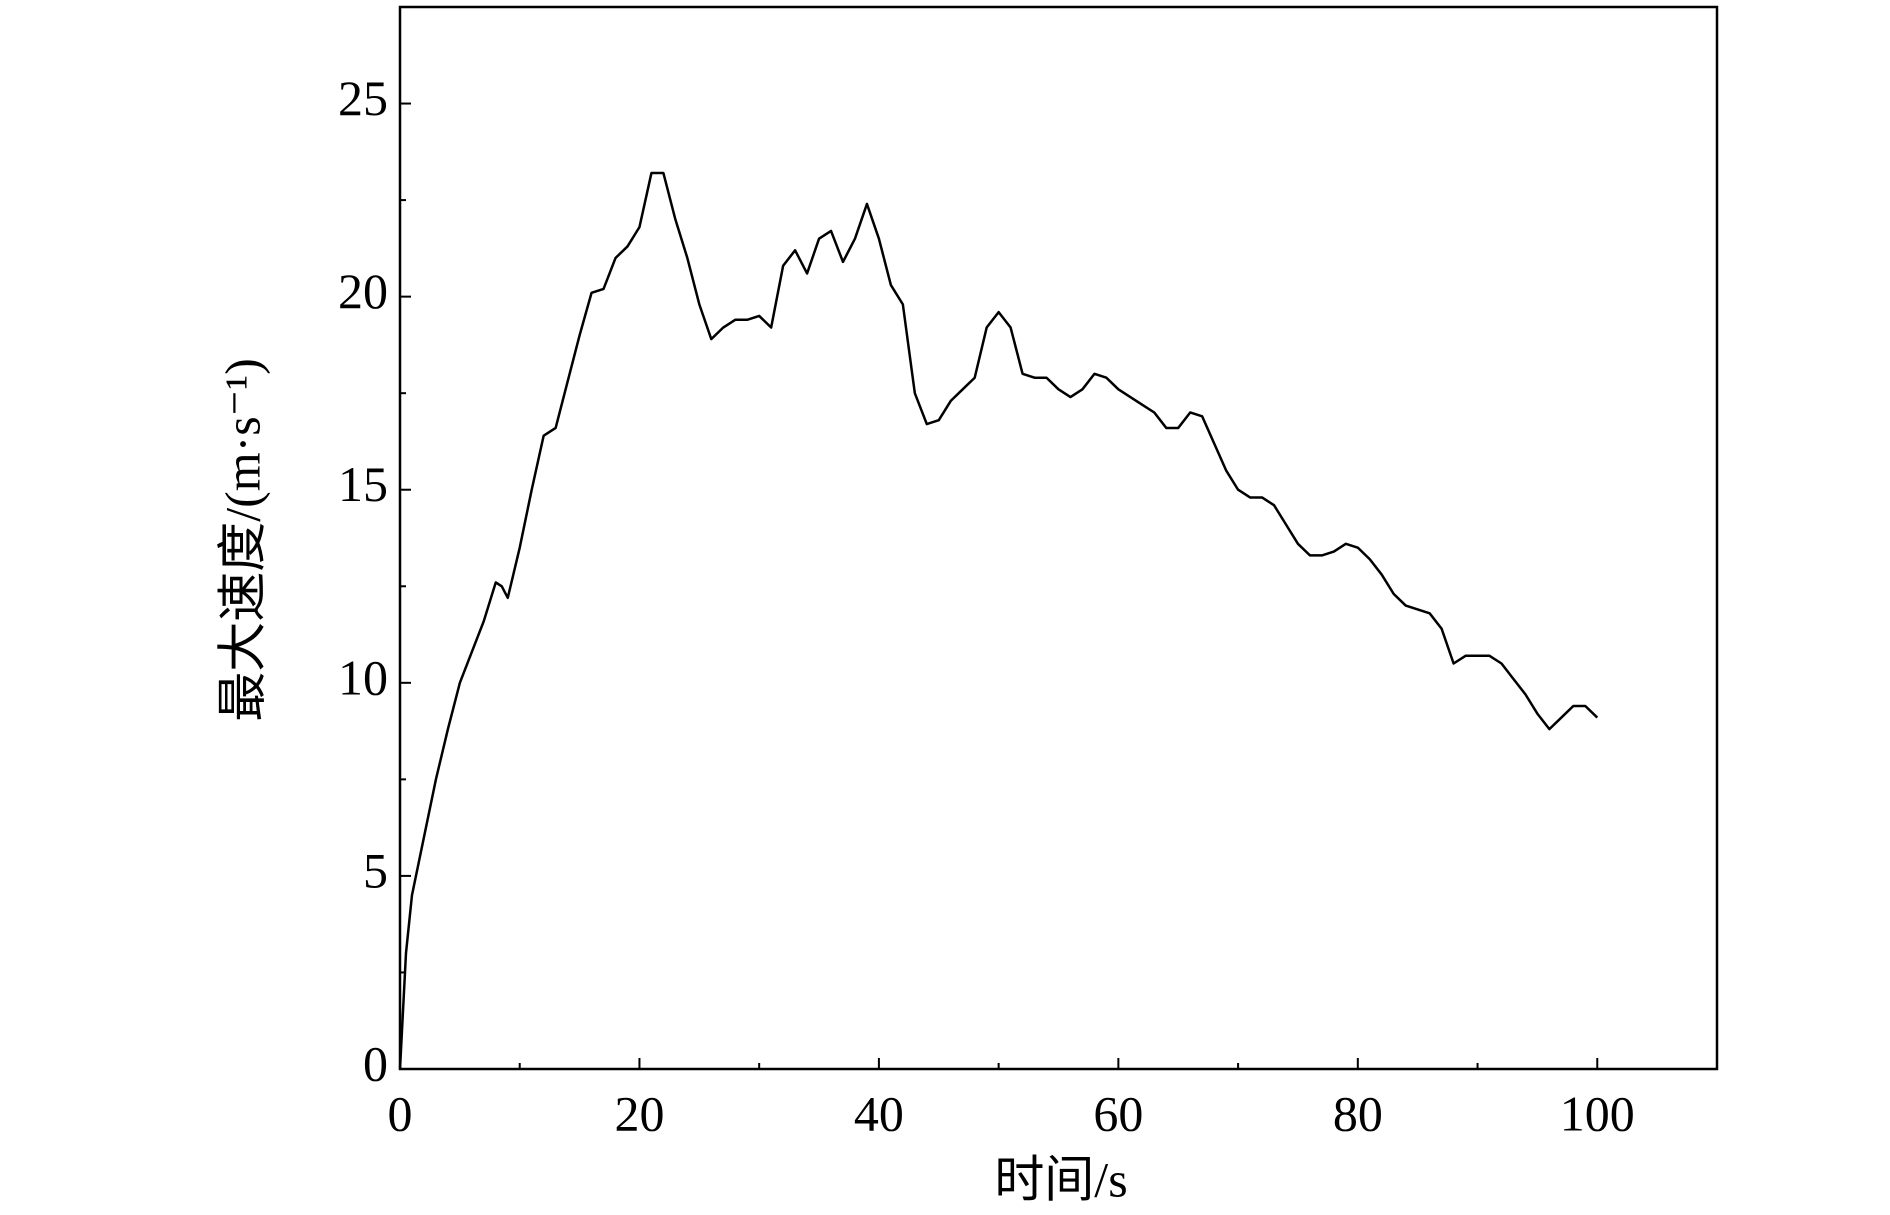 The width and height of the screenshot is (1890, 1215). What do you see at coordinates (363, 484) in the screenshot?
I see `y-tick-label: 15` at bounding box center [363, 484].